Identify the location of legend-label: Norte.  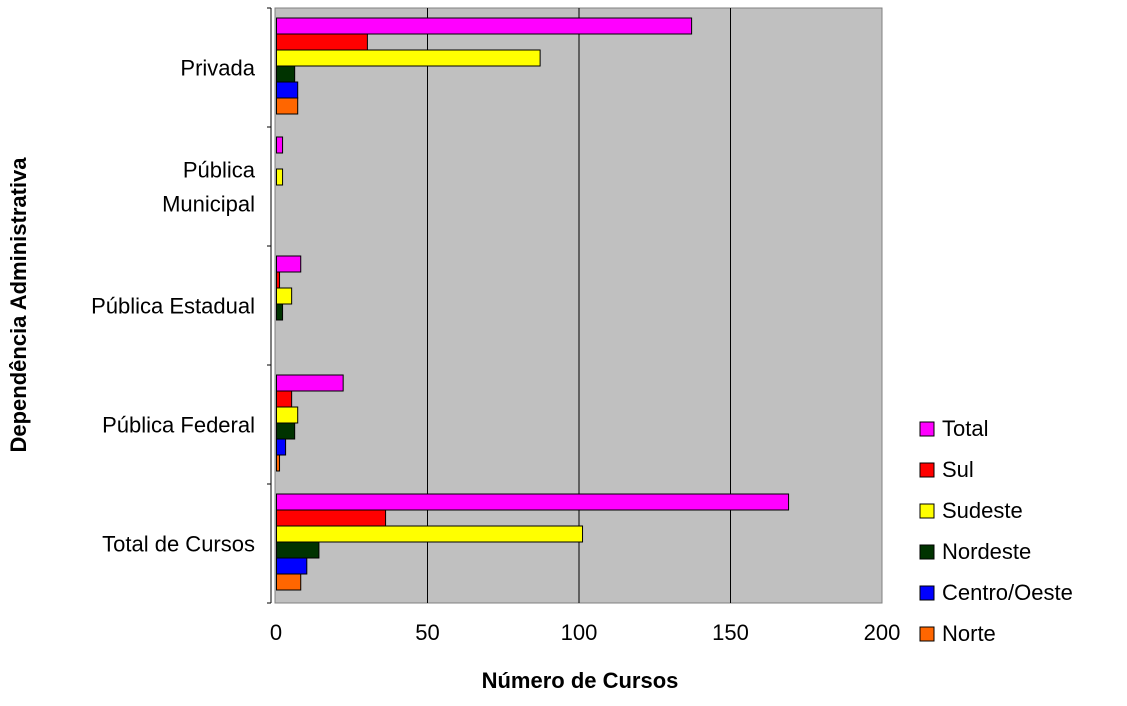
(969, 633).